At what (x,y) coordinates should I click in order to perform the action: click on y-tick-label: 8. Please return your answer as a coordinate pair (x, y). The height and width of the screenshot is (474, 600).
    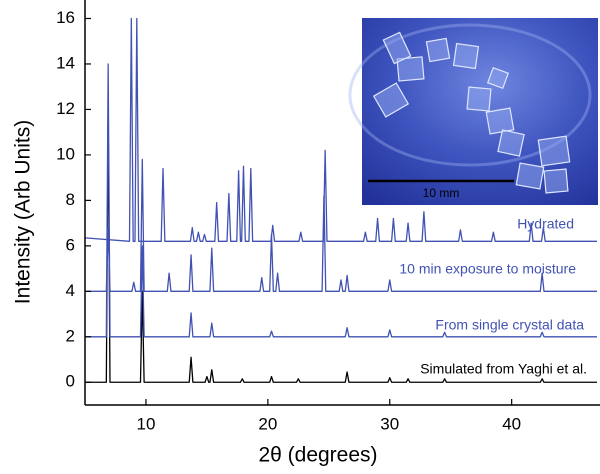
    Looking at the image, I should click on (70, 199).